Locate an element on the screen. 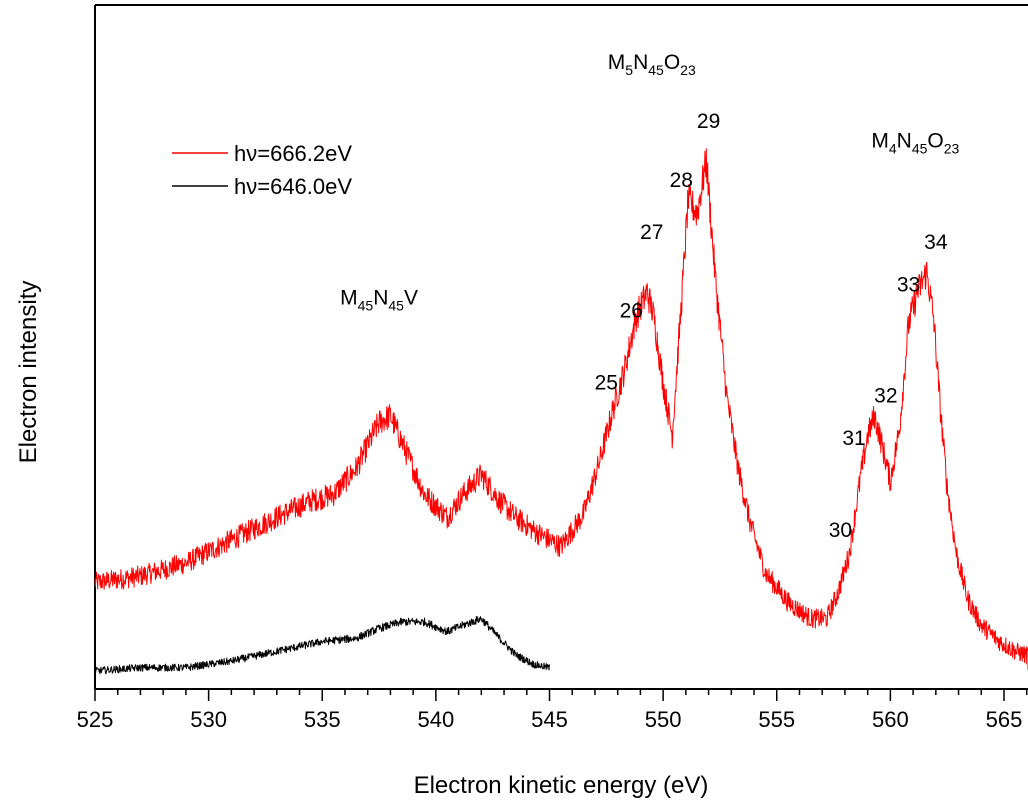 The image size is (1028, 808). x-tick-label: 565 is located at coordinates (1004, 719).